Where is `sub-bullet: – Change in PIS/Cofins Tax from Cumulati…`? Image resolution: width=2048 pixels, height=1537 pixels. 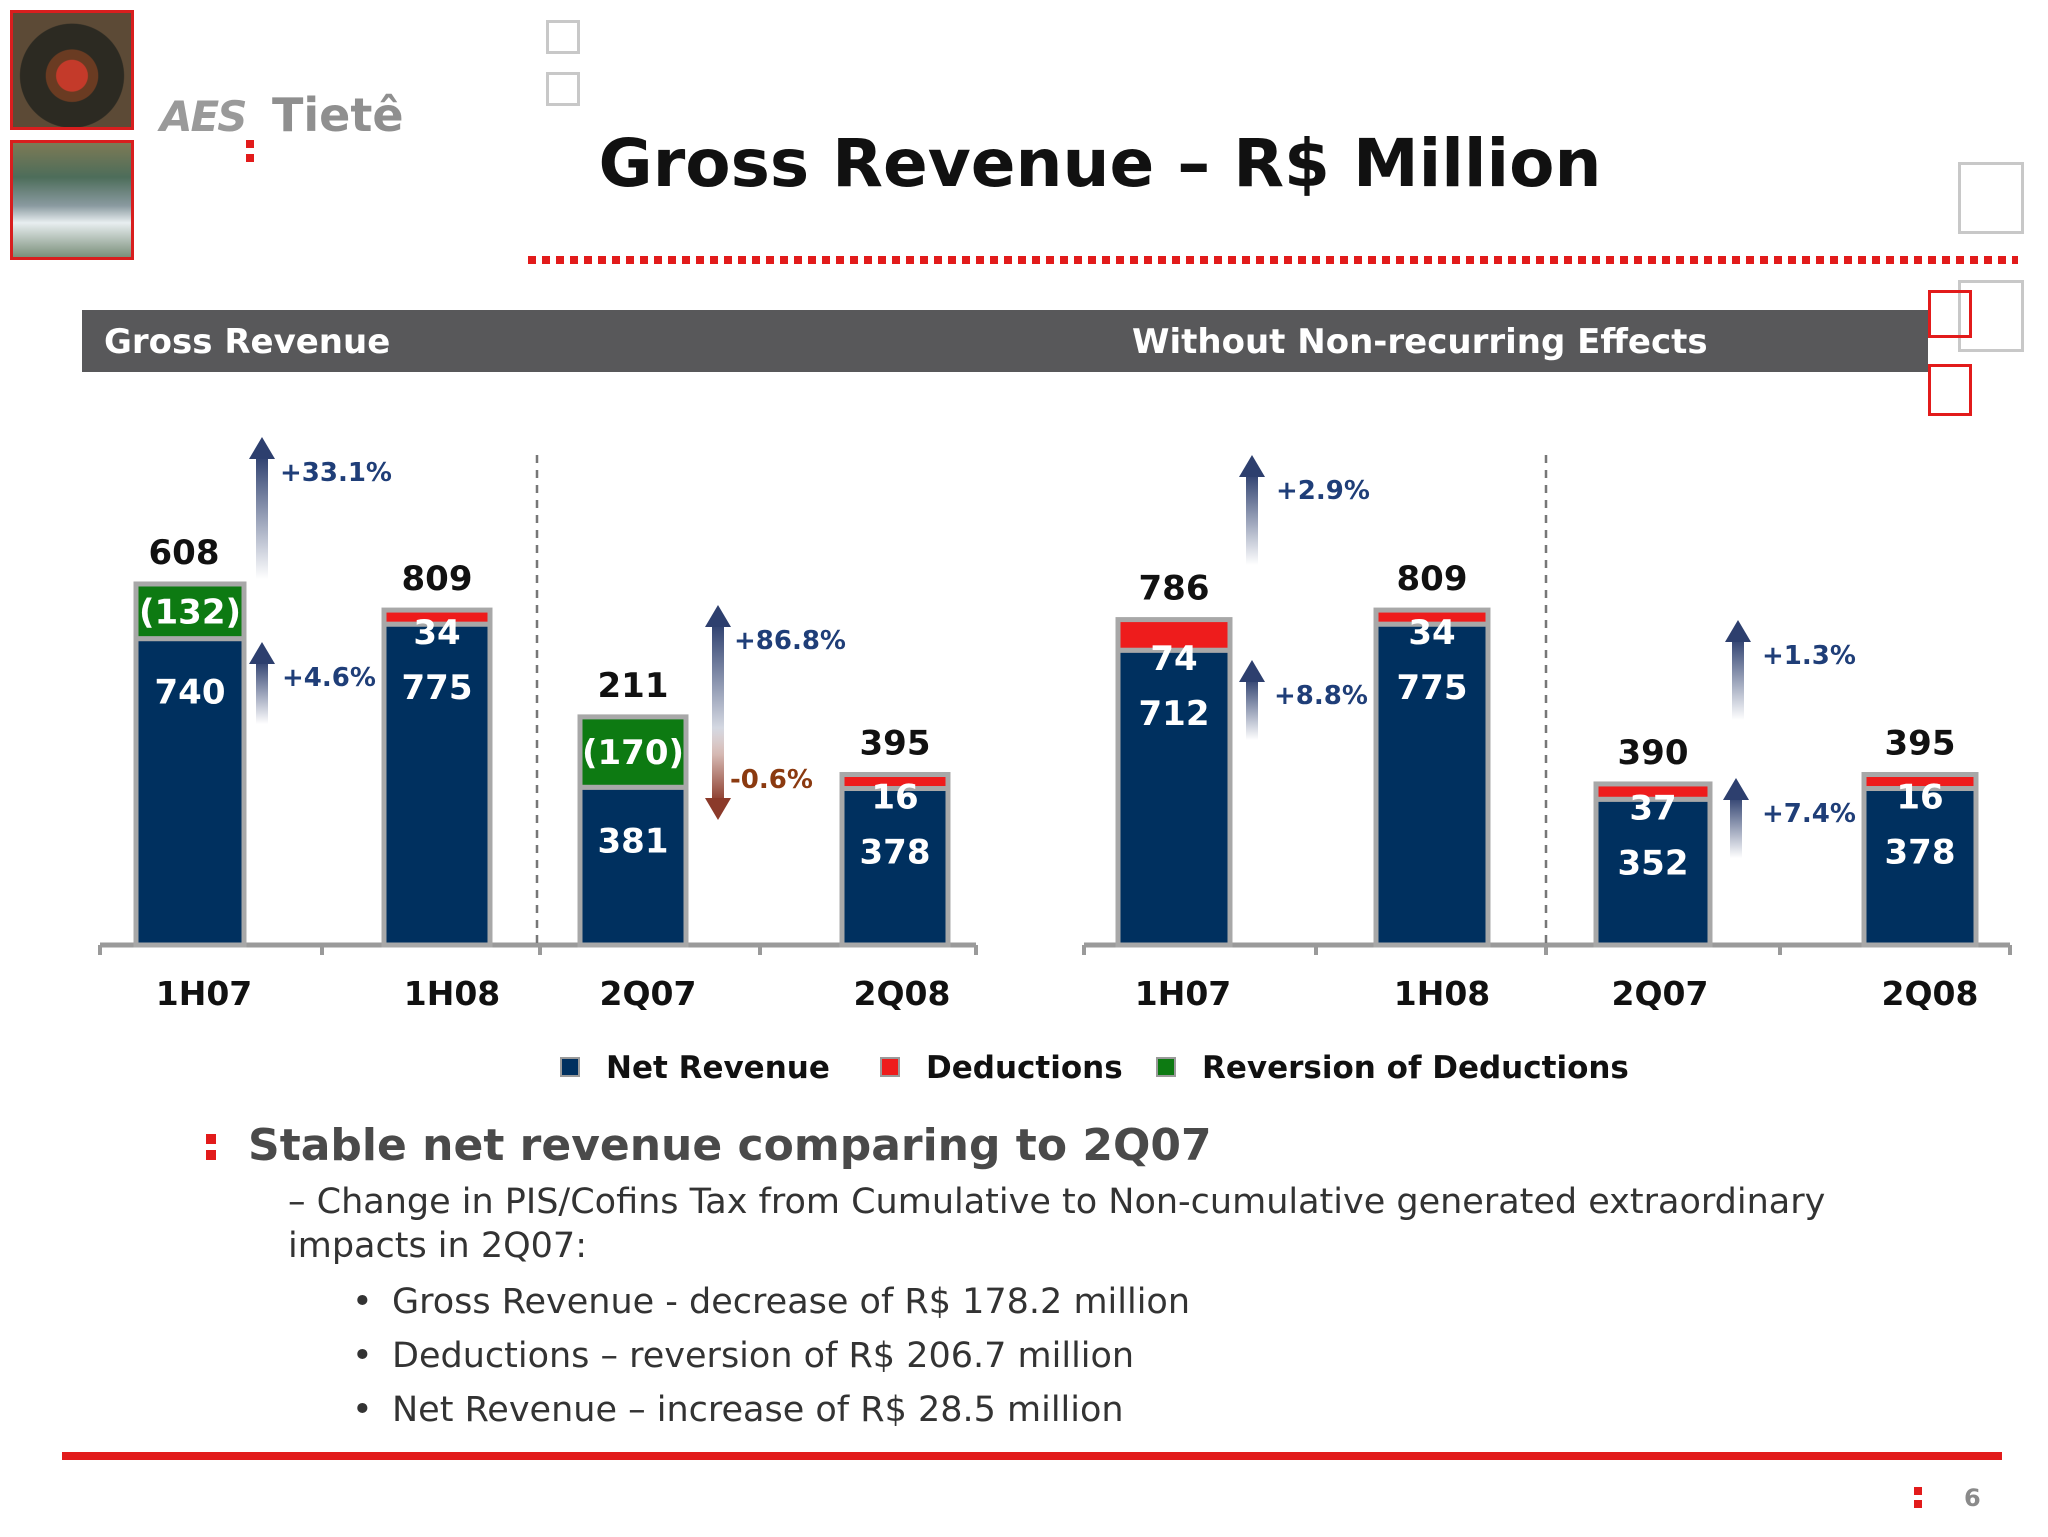
sub-bullet: – Change in PIS/Cofins Tax from Cumulati… is located at coordinates (1057, 1224).